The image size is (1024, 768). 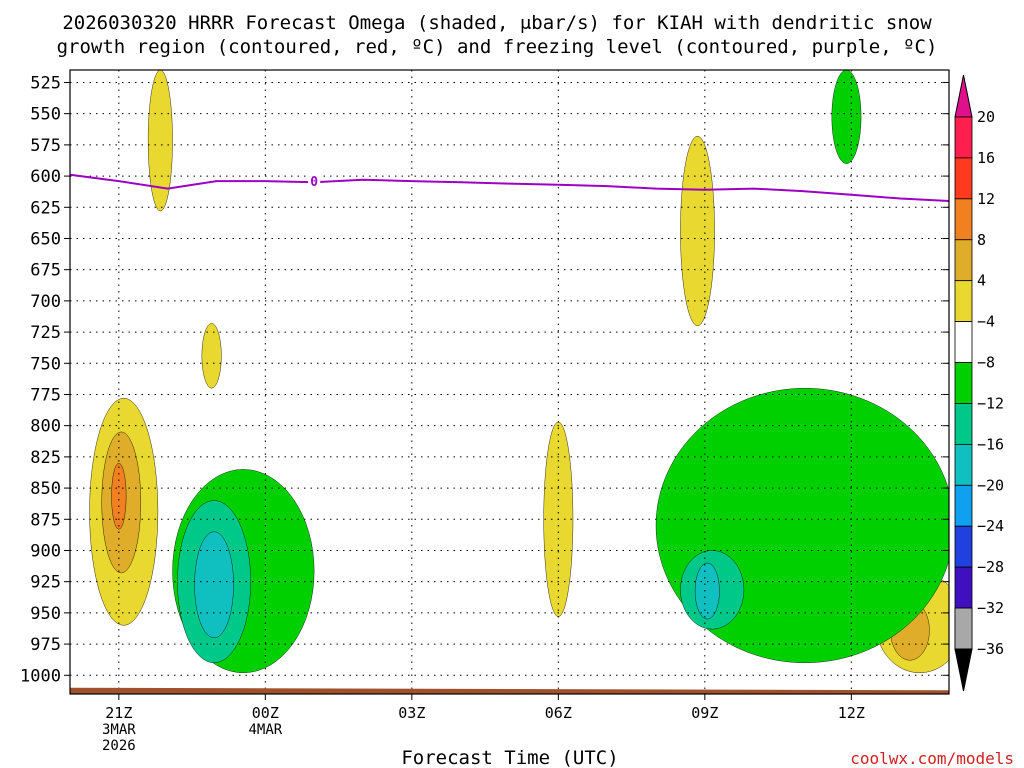 I want to click on colorbar-legend: 20 16 12 8 4 −4 −8 −12 −16 −20 −24 −28 −32 −36, so click(x=979, y=383).